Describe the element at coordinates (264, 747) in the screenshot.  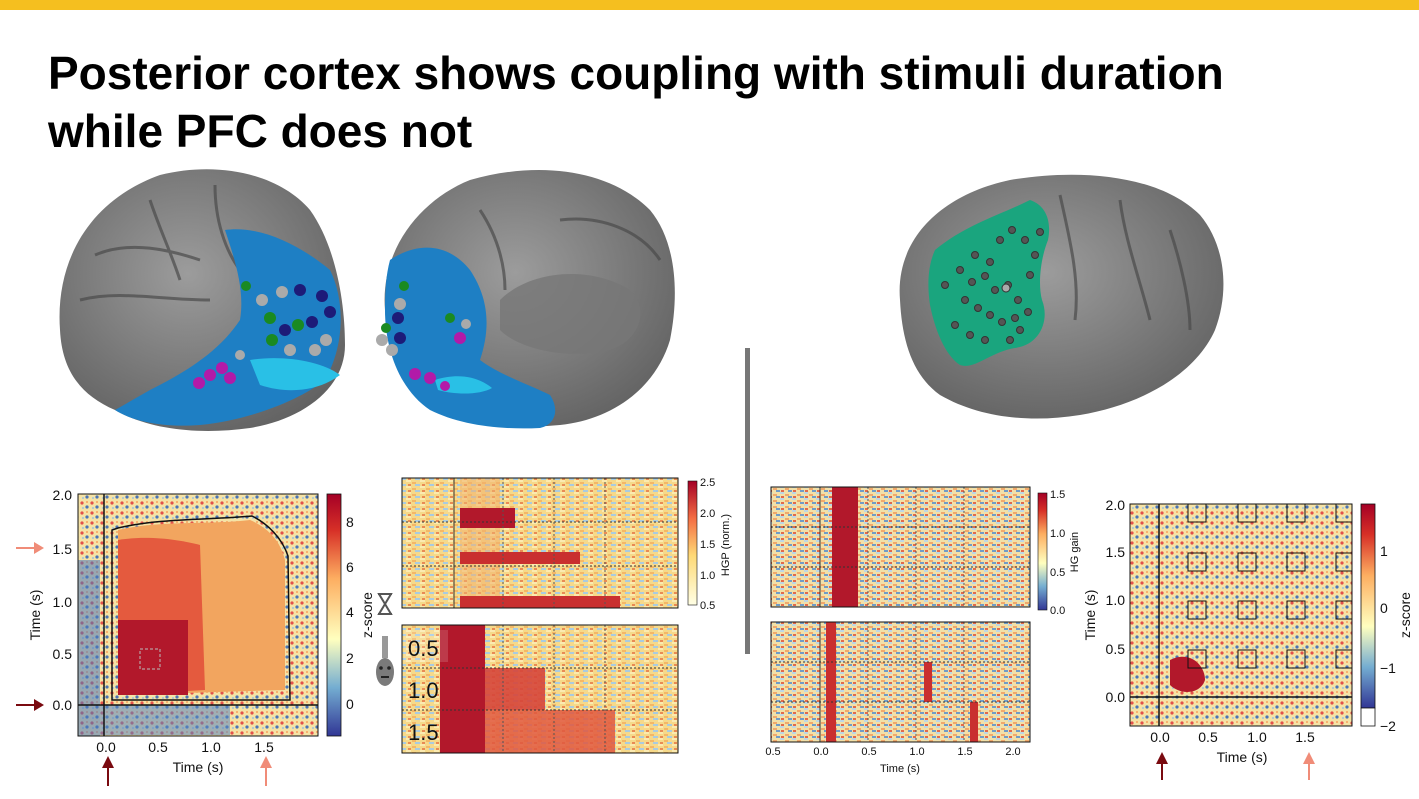
I see `left-tgm-xtick-3: 1.5` at that location.